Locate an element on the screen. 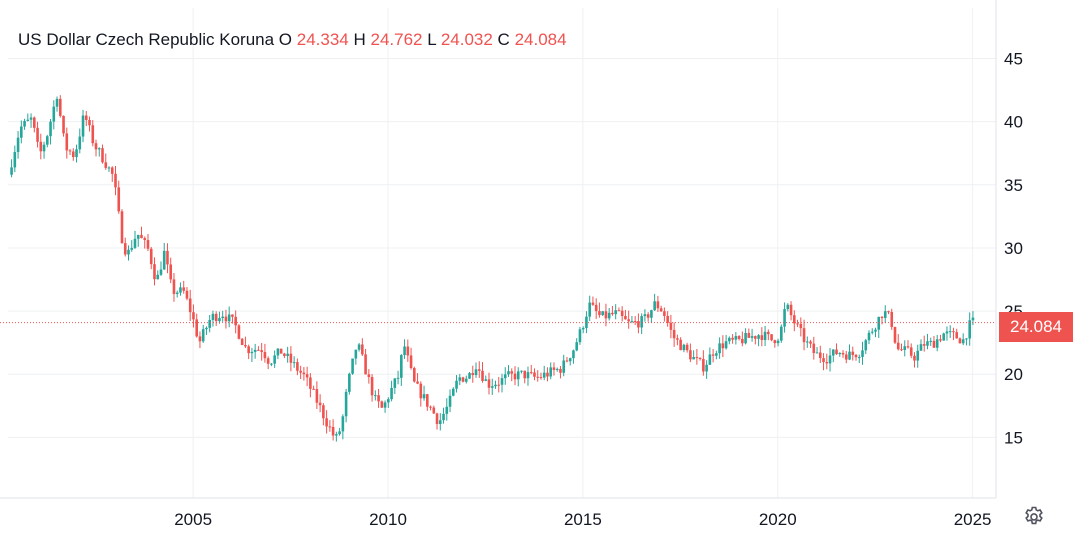 This screenshot has height=543, width=1078. x-tick-label: 2010 is located at coordinates (388, 519).